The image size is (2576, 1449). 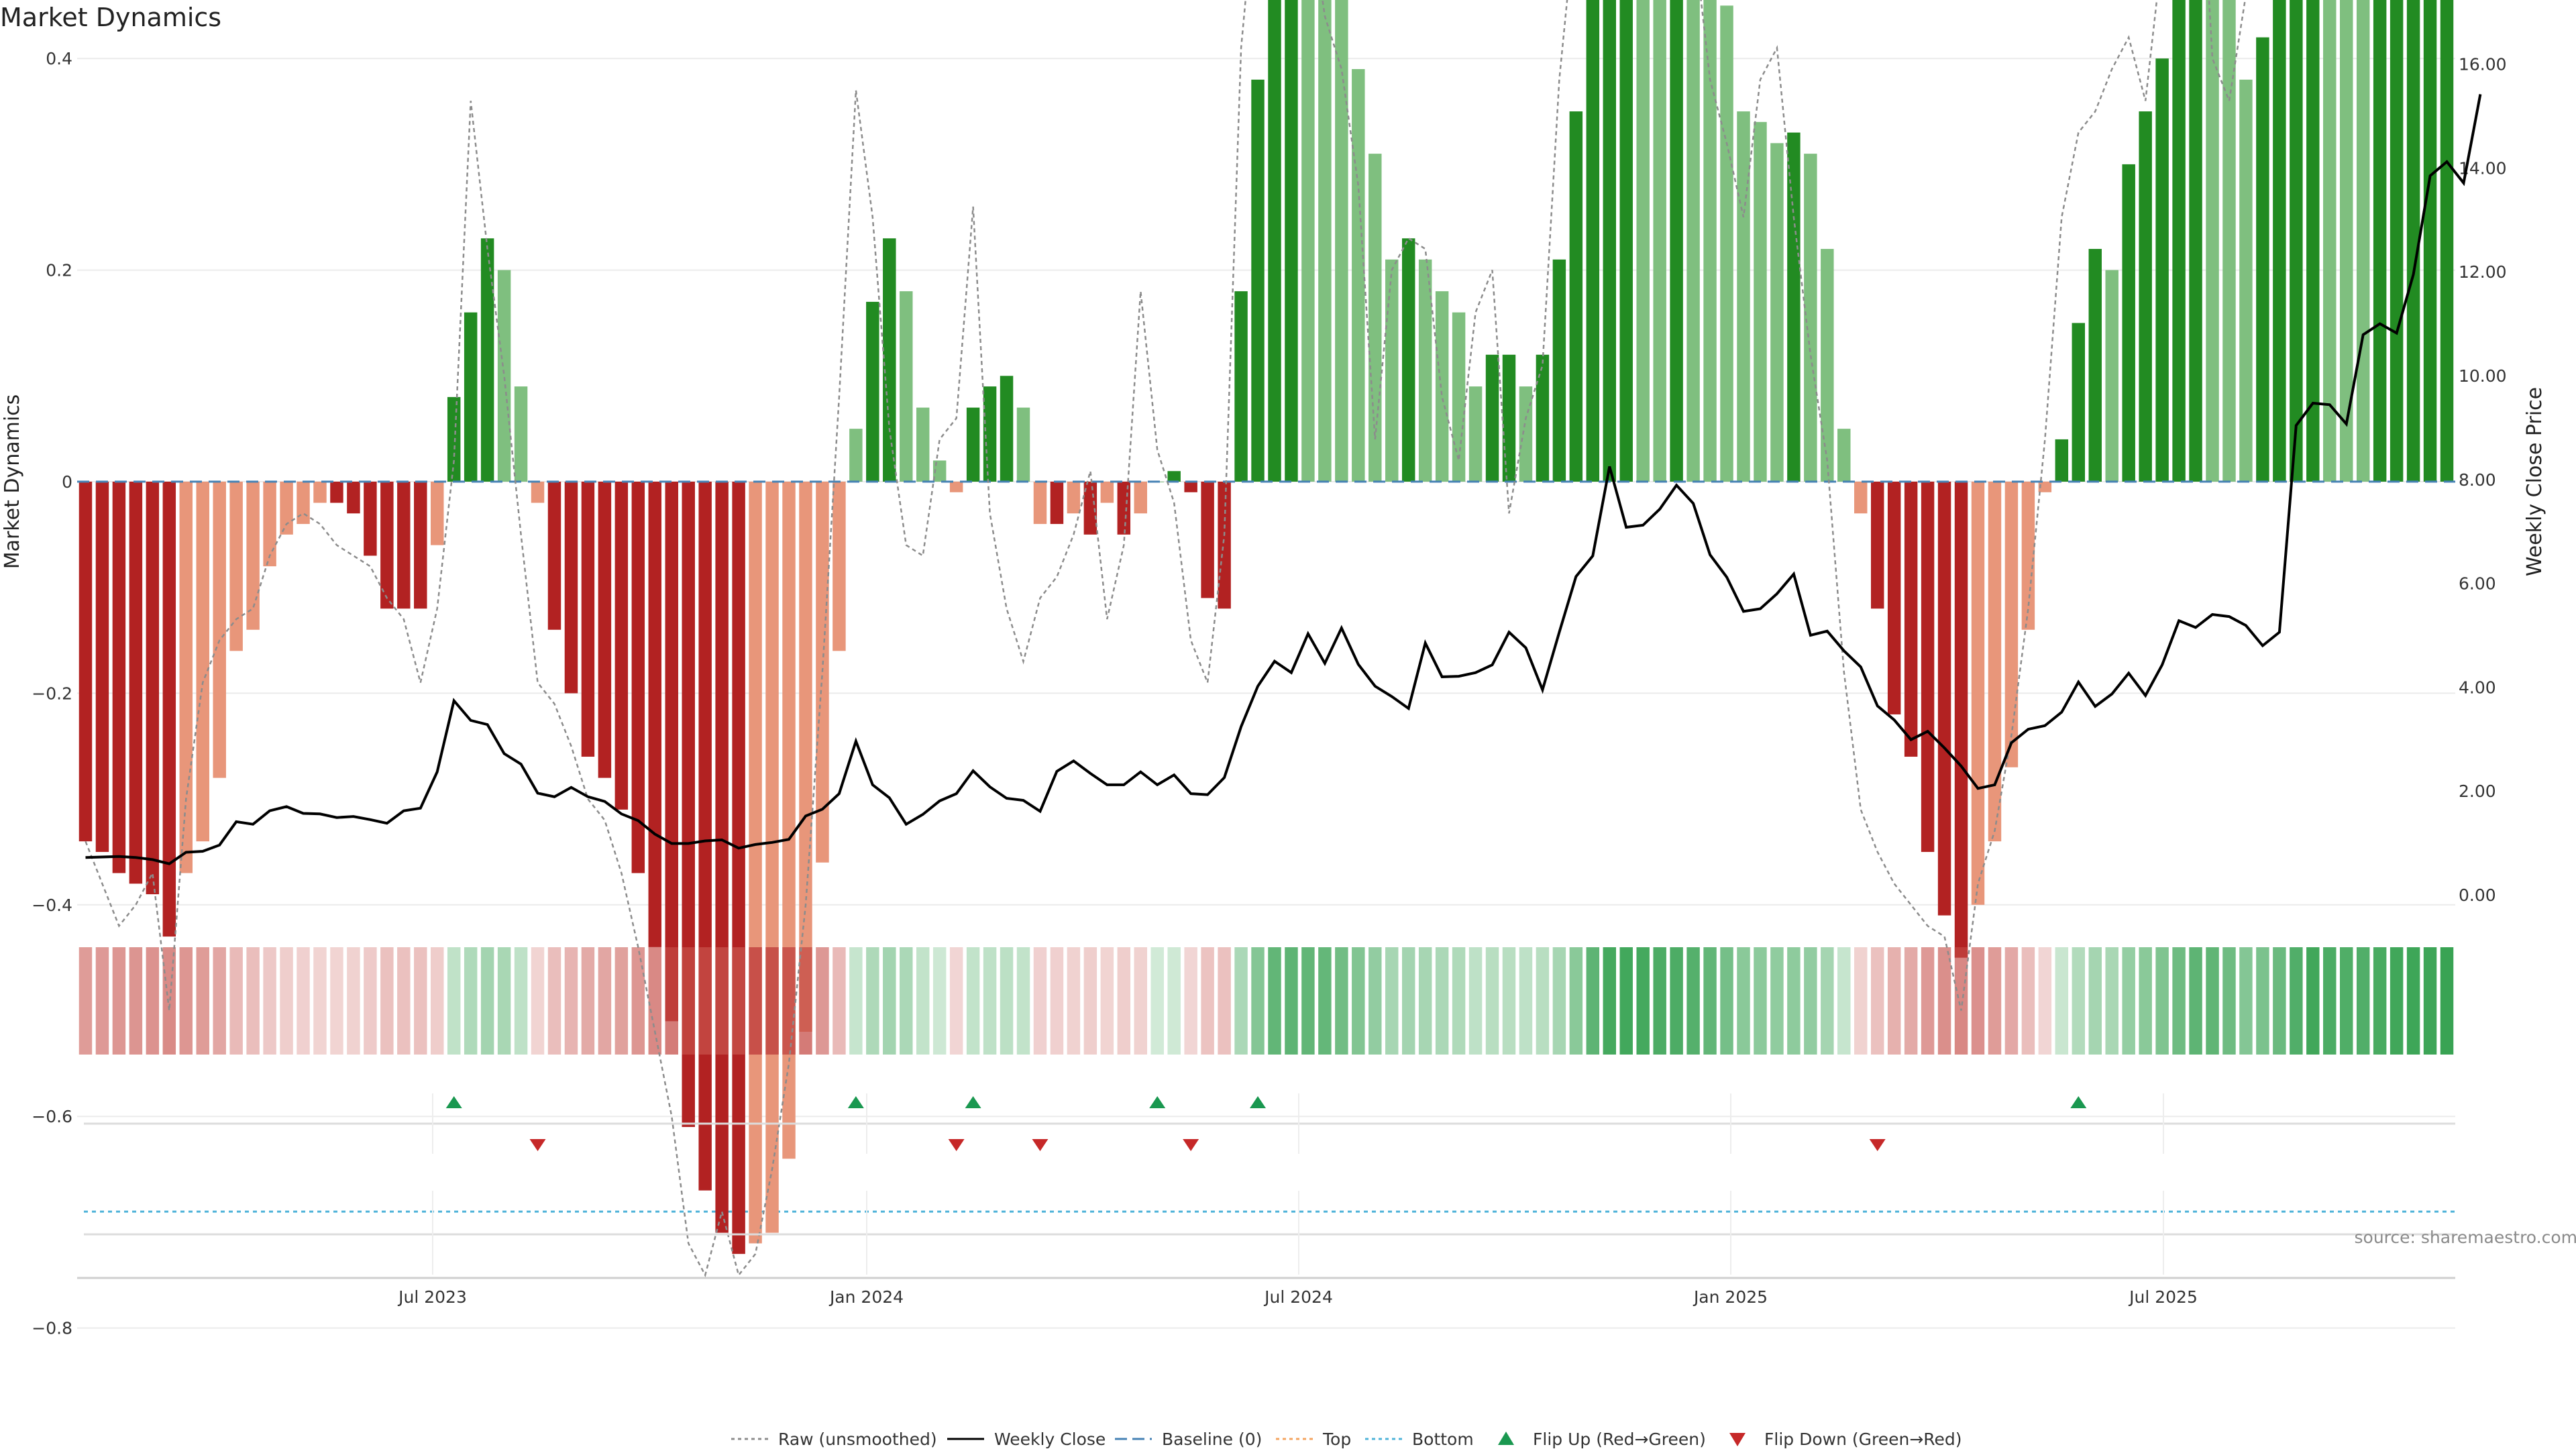 What do you see at coordinates (1619, 1439) in the screenshot?
I see `legend-label: Flip Up (Red→Green)` at bounding box center [1619, 1439].